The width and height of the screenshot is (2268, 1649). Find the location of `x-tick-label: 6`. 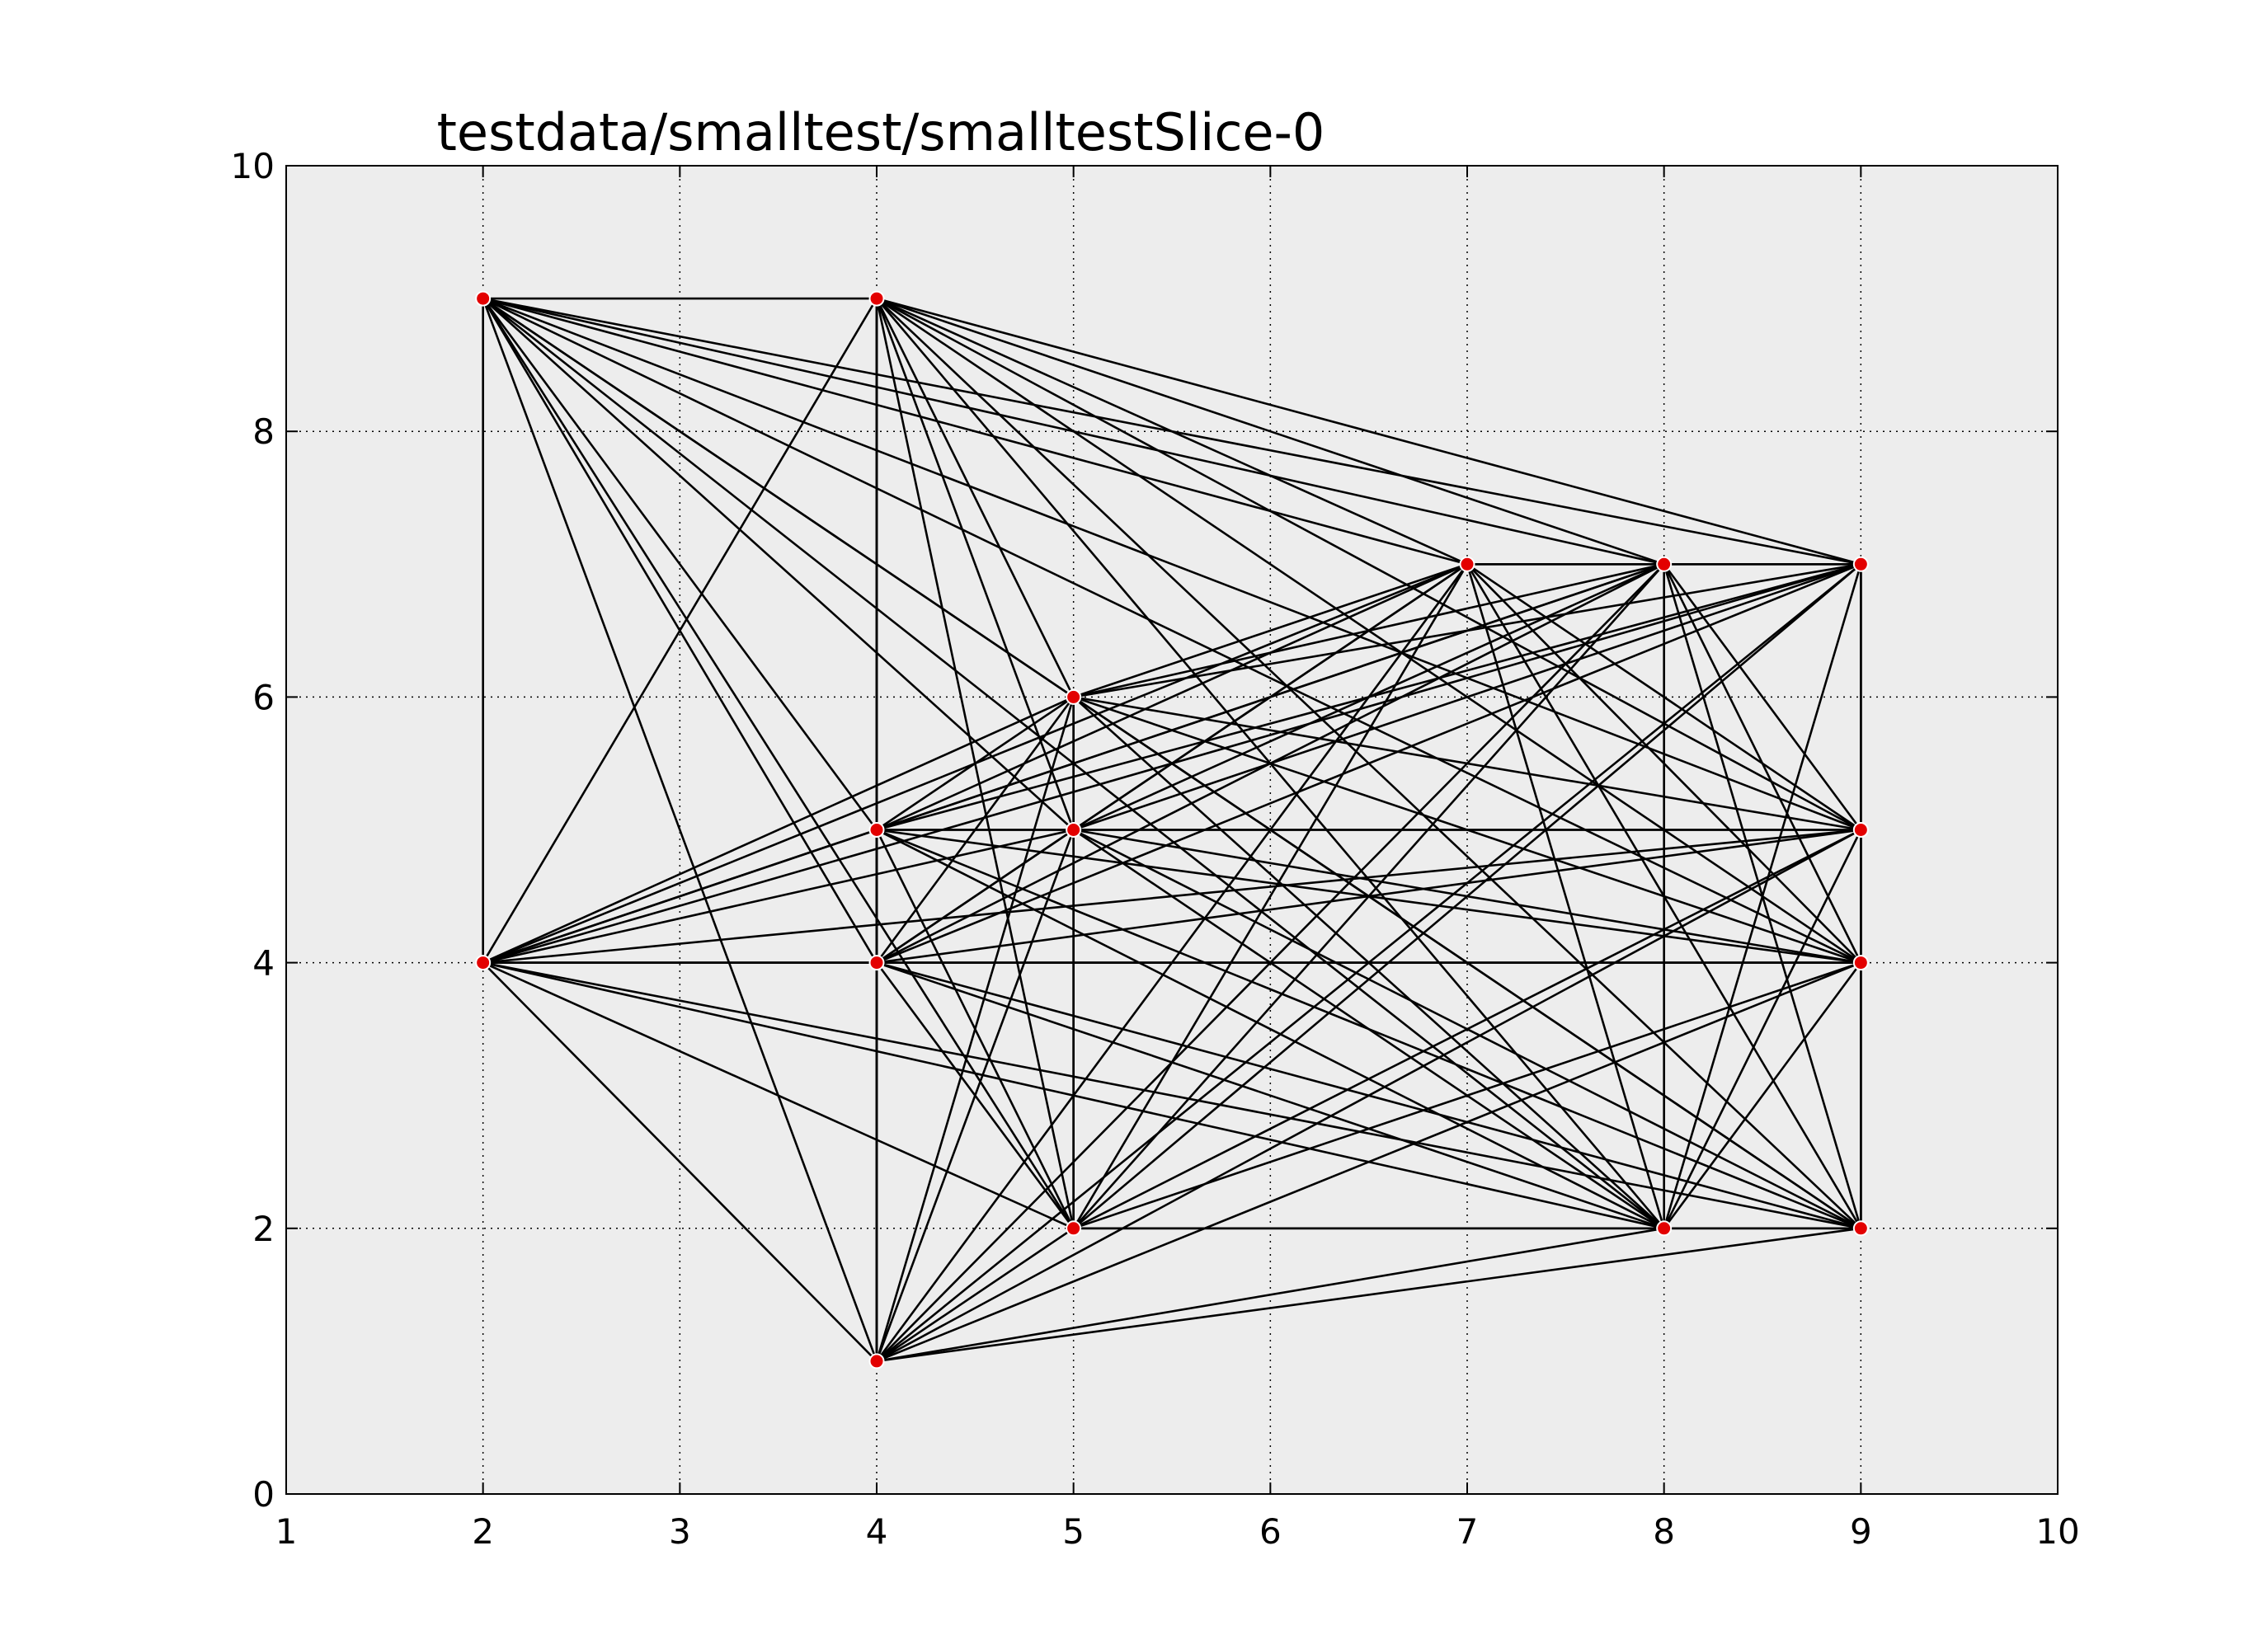

x-tick-label: 6 is located at coordinates (1270, 1531).